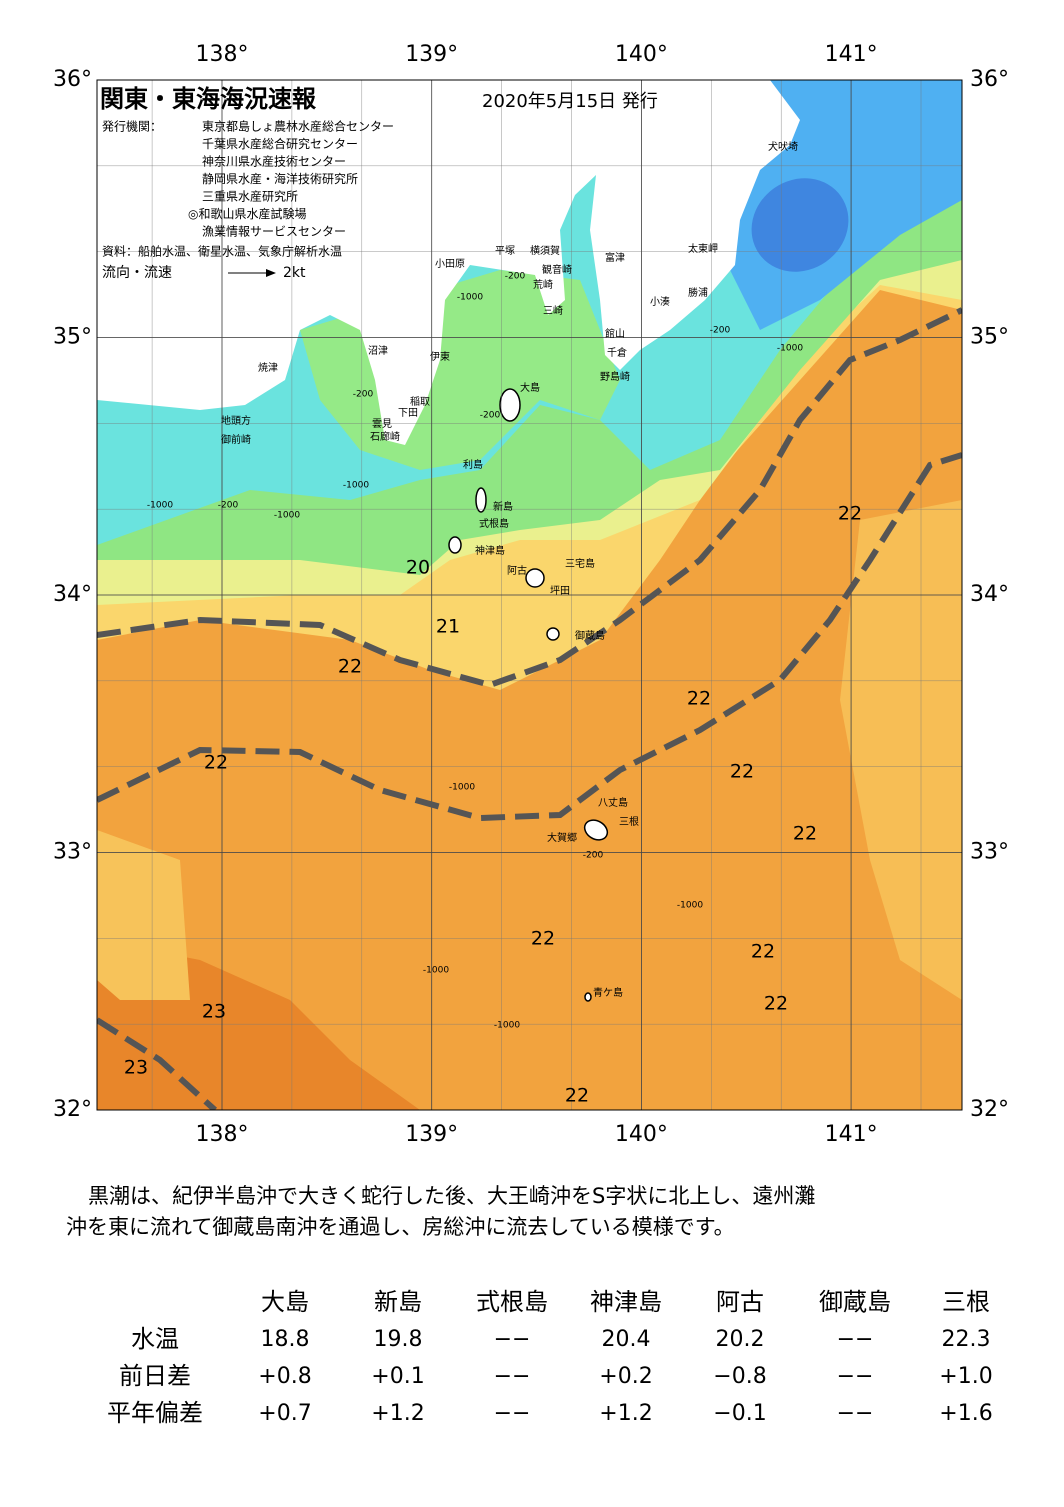 The height and width of the screenshot is (1507, 1064). What do you see at coordinates (72, 852) in the screenshot?
I see `lat-label: 33°` at bounding box center [72, 852].